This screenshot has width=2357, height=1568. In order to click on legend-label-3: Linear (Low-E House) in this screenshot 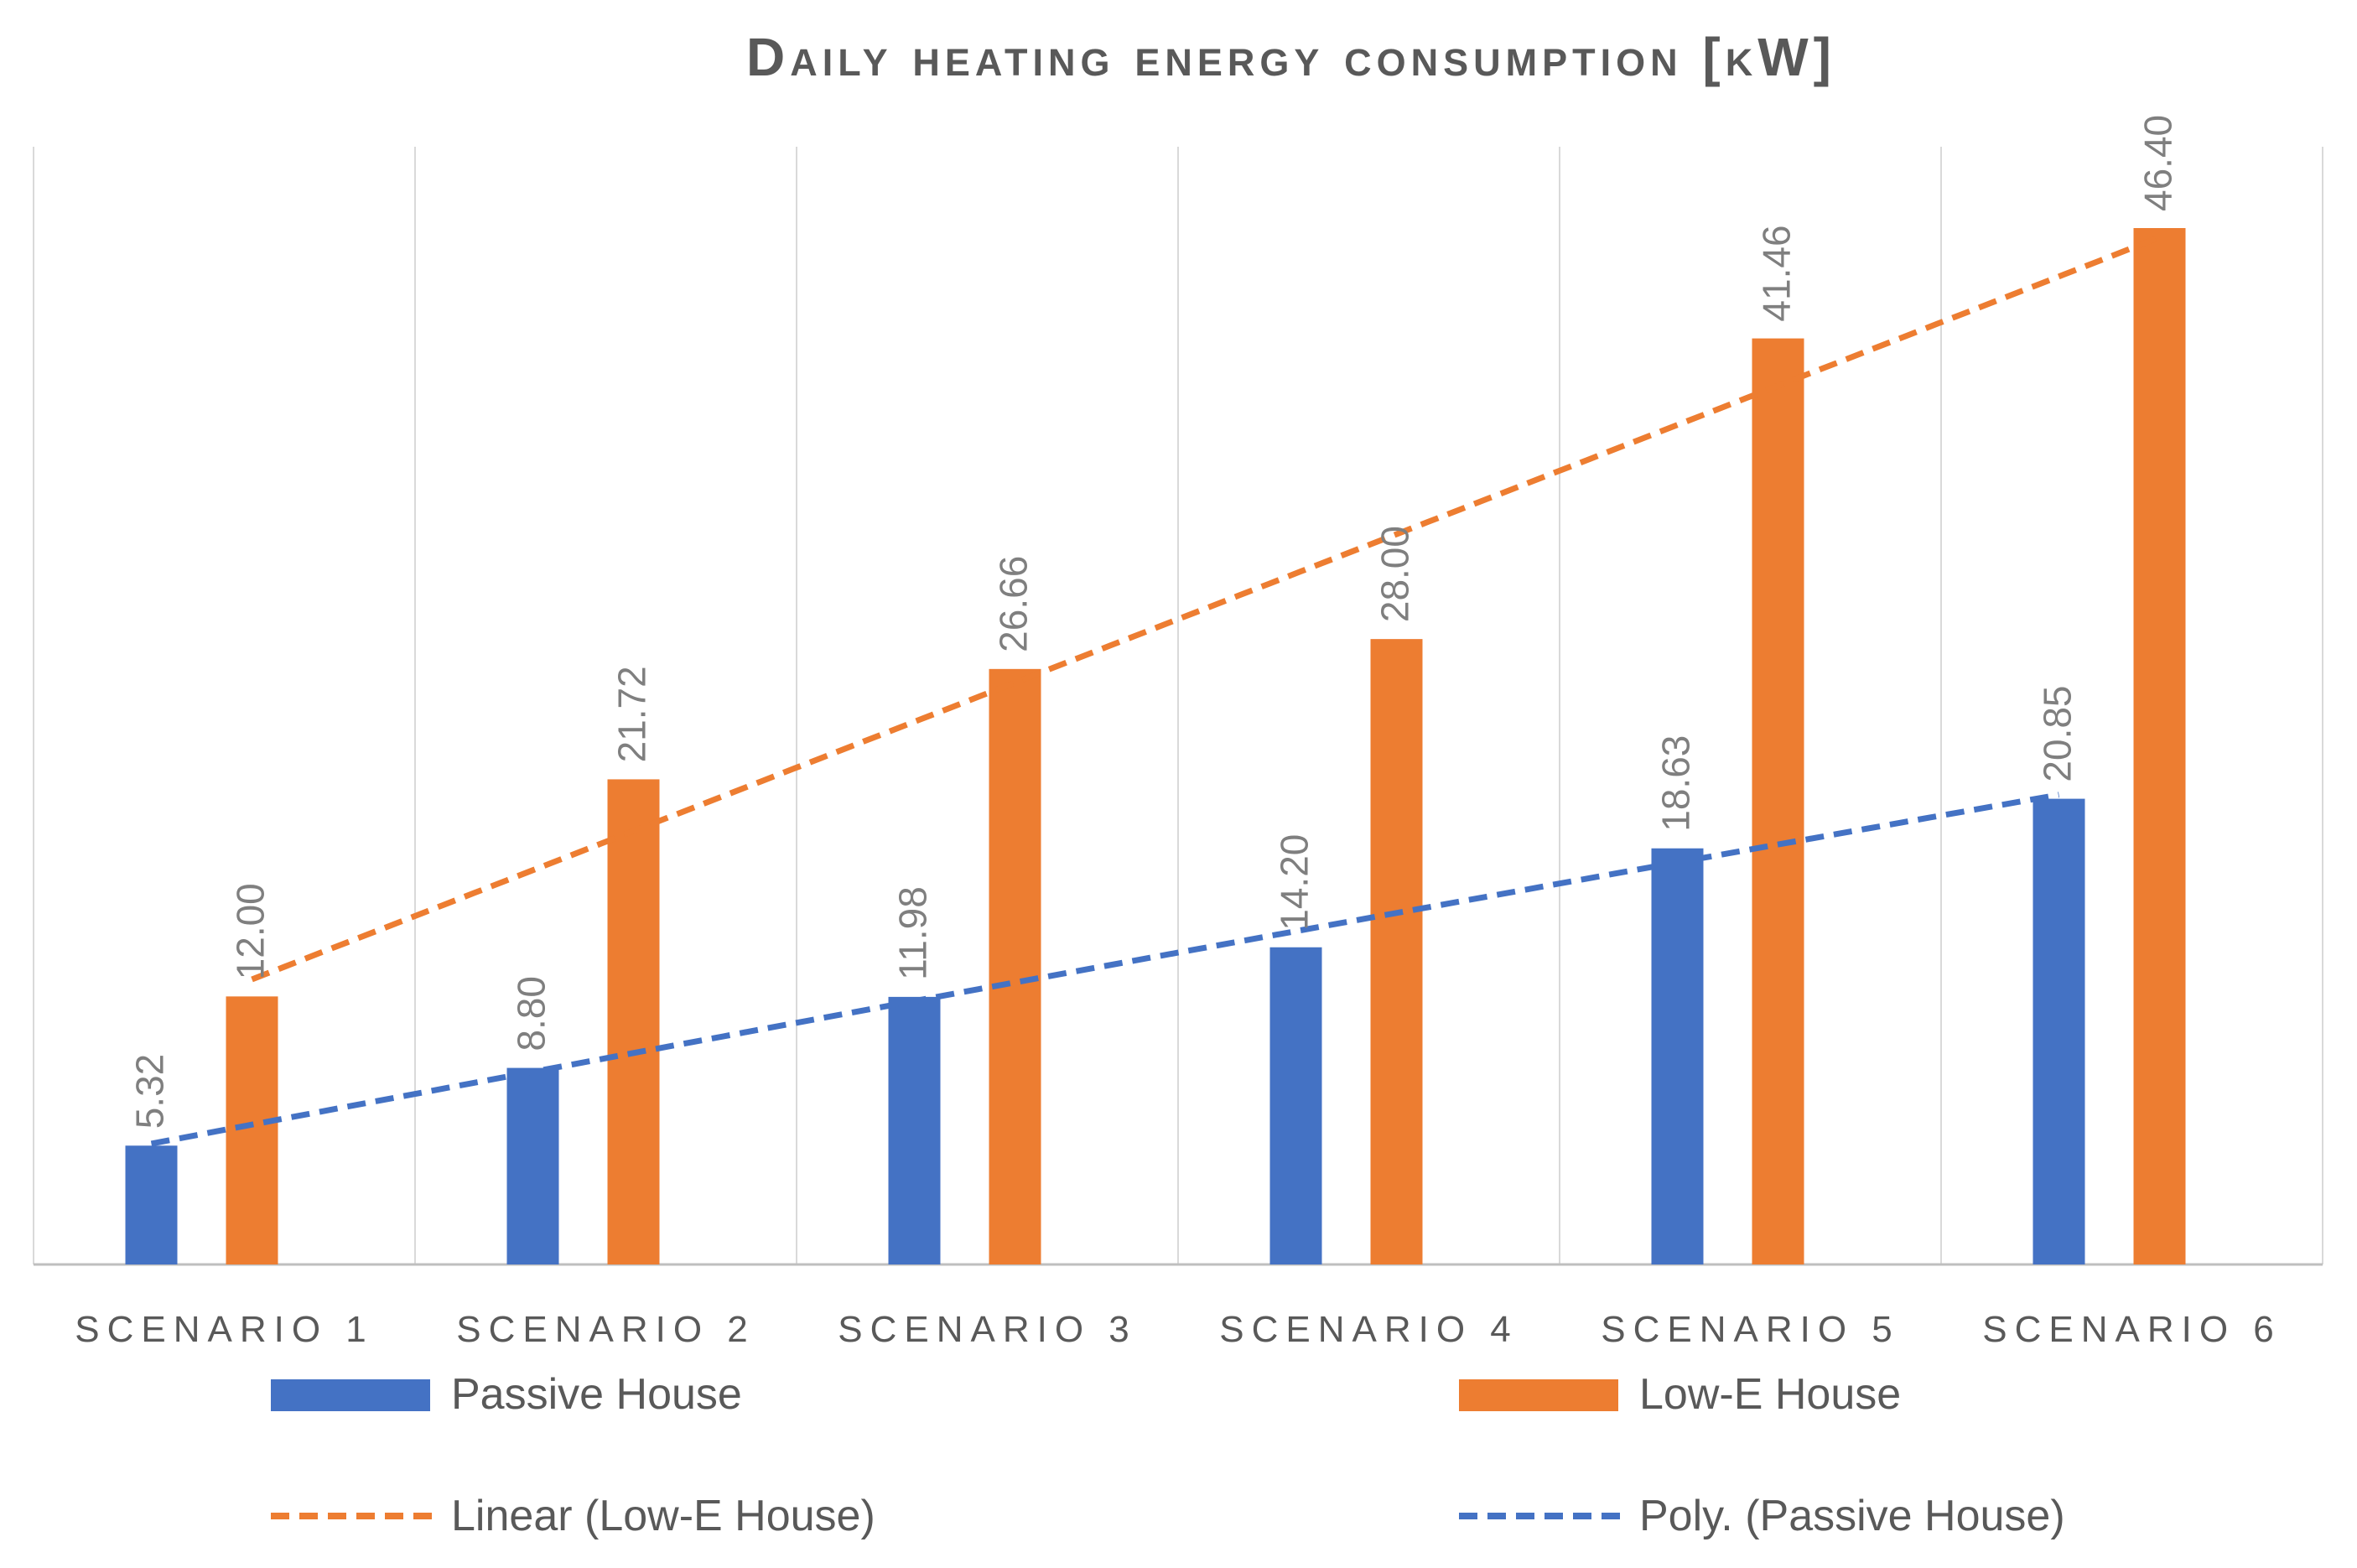, I will do `click(663, 1516)`.